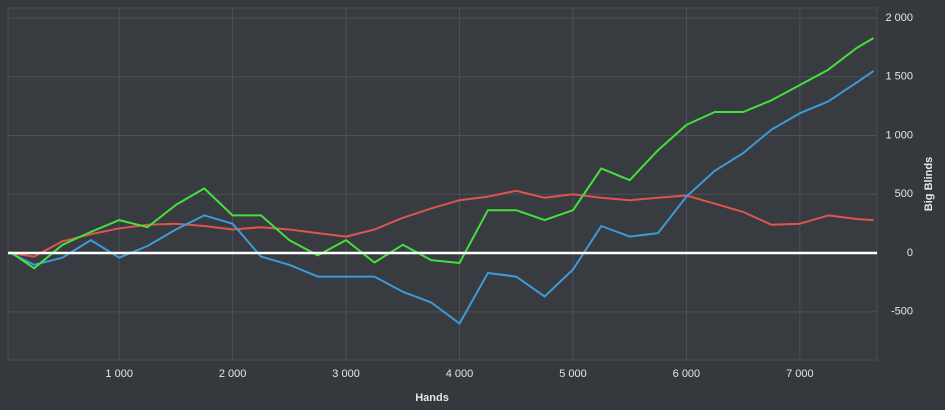 The image size is (945, 410). Describe the element at coordinates (573, 374) in the screenshot. I see `x-tick-label: 5 000` at that location.